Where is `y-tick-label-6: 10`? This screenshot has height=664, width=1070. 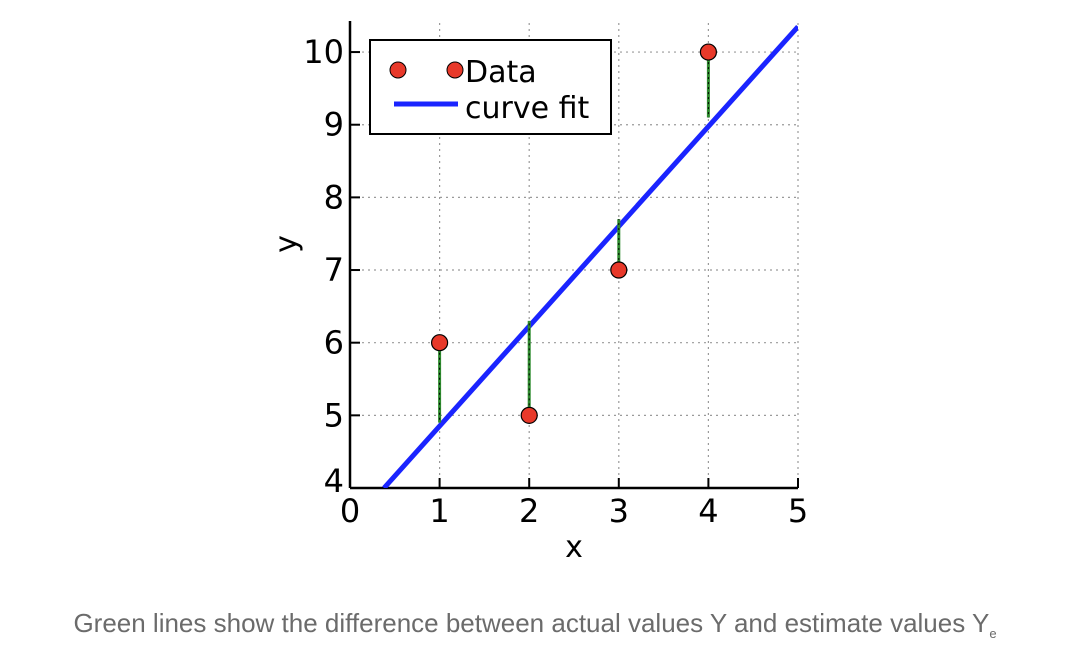 y-tick-label-6: 10 is located at coordinates (323, 52).